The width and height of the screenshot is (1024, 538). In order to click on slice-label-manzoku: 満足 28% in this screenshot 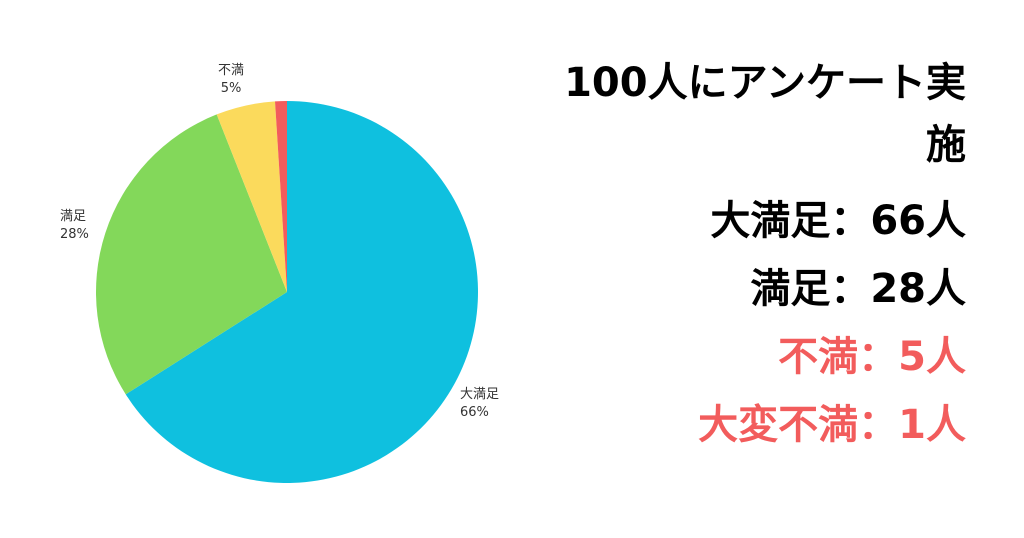, I will do `click(74, 226)`.